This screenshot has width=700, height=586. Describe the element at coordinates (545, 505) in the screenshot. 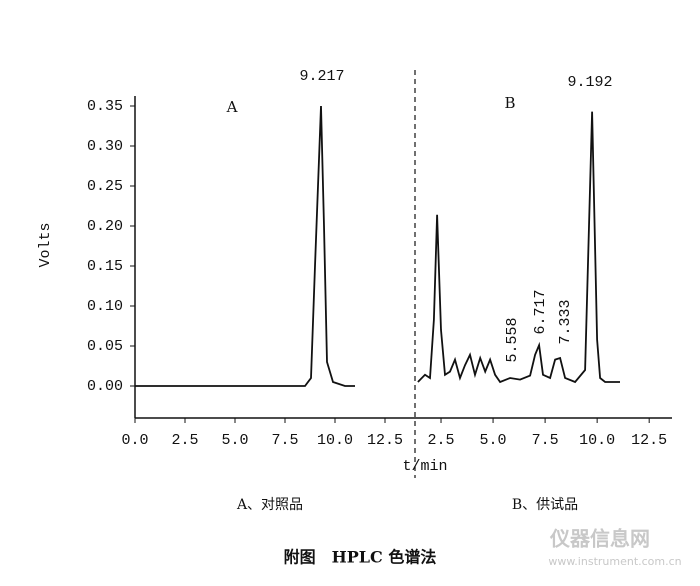

I see `caption: B、供试品` at that location.